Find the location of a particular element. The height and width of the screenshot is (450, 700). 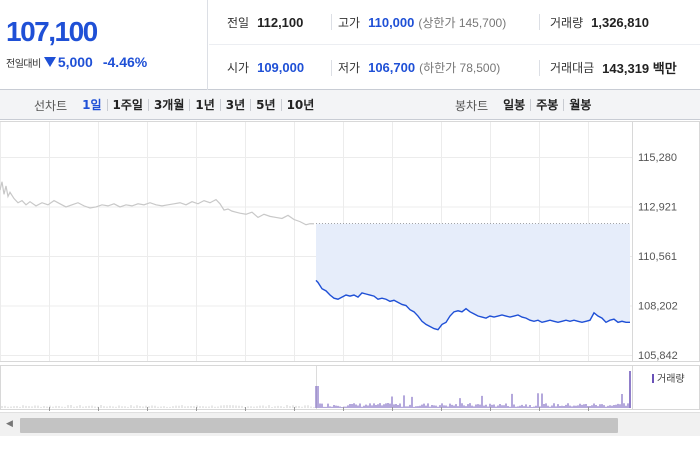

candle-chart-tabs: 봉차트 일봉 주봉 월봉 is located at coordinates (525, 105).